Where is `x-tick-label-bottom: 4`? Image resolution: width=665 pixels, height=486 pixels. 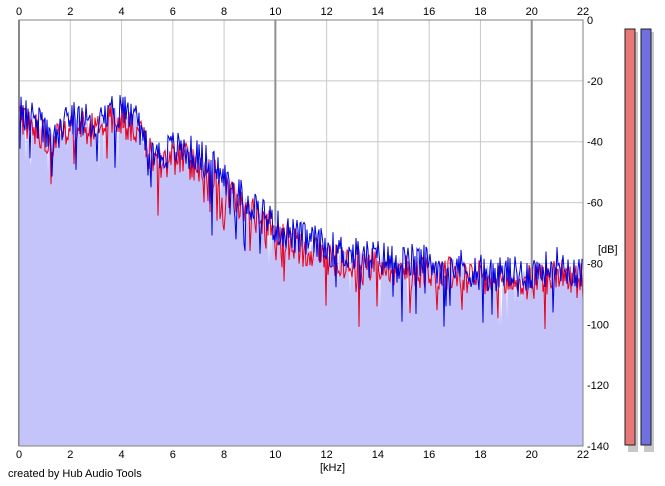 x-tick-label-bottom: 4 is located at coordinates (121, 455).